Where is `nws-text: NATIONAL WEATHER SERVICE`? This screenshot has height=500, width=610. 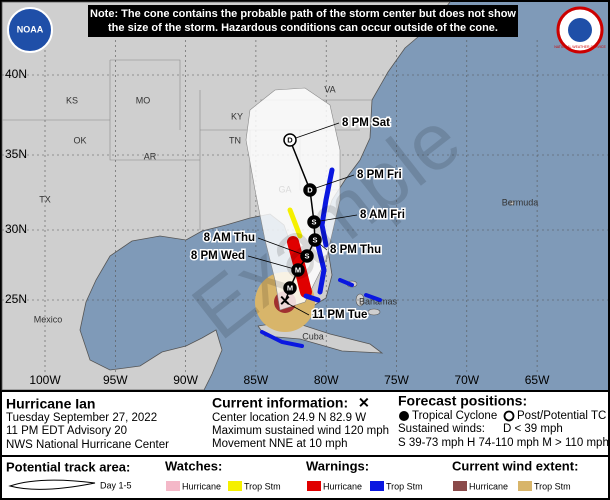 nws-text: NATIONAL WEATHER SERVICE is located at coordinates (580, 47).